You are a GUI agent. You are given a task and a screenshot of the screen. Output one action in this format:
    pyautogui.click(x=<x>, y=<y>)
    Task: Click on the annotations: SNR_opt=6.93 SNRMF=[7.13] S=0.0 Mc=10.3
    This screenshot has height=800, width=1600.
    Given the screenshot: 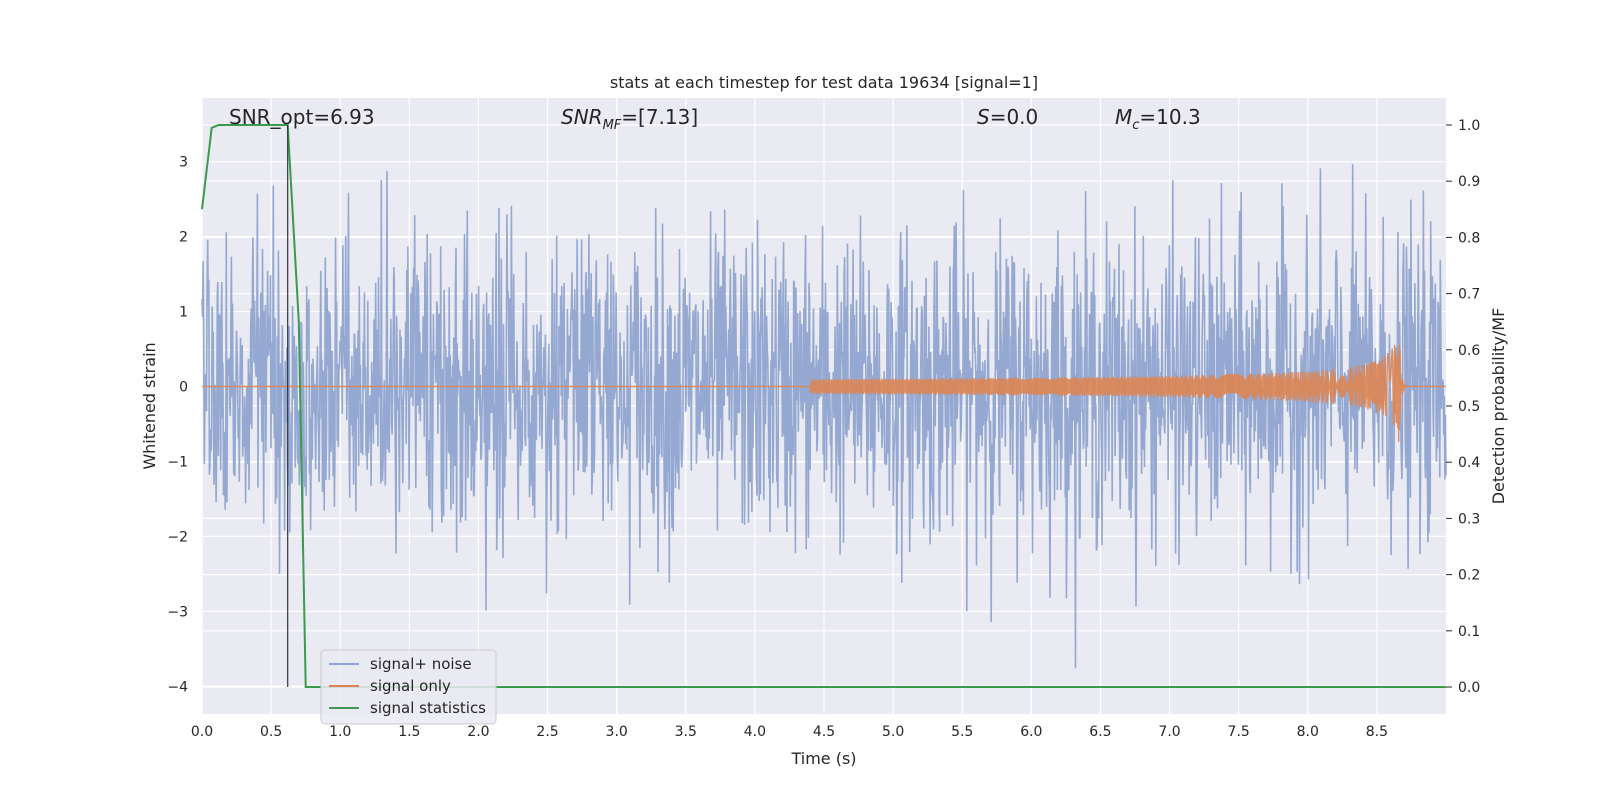 What is the action you would take?
    pyautogui.click(x=715, y=119)
    